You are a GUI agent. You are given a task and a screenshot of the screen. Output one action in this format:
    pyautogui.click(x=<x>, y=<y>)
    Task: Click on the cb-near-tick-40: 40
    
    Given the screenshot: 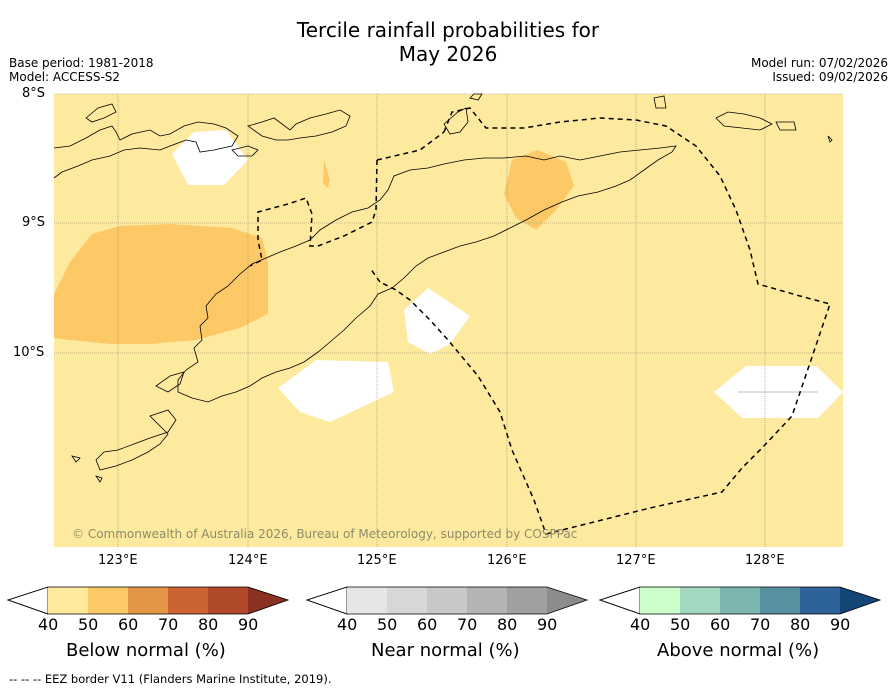 What is the action you would take?
    pyautogui.click(x=347, y=624)
    